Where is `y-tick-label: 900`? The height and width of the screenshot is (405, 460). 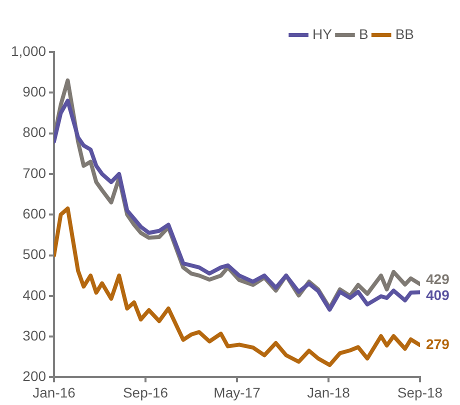
y-tick-label: 900 is located at coordinates (34, 92).